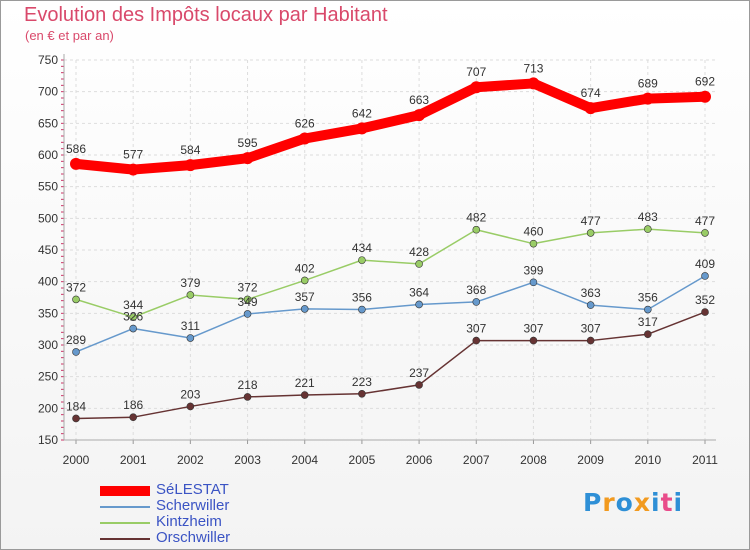 This screenshot has height=550, width=750. What do you see at coordinates (76, 287) in the screenshot?
I see `data-label: 372` at bounding box center [76, 287].